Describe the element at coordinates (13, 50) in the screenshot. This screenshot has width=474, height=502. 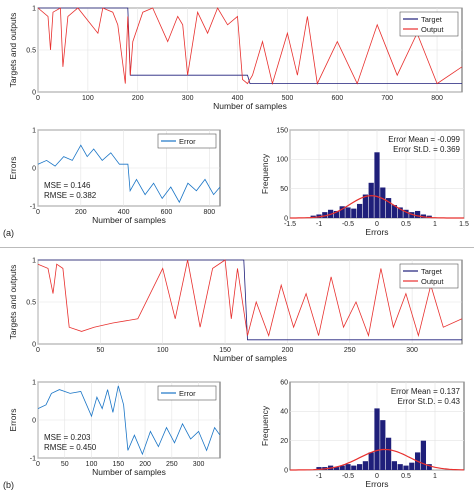
I see `a-top-ylabel: Targets and outputs` at that location.